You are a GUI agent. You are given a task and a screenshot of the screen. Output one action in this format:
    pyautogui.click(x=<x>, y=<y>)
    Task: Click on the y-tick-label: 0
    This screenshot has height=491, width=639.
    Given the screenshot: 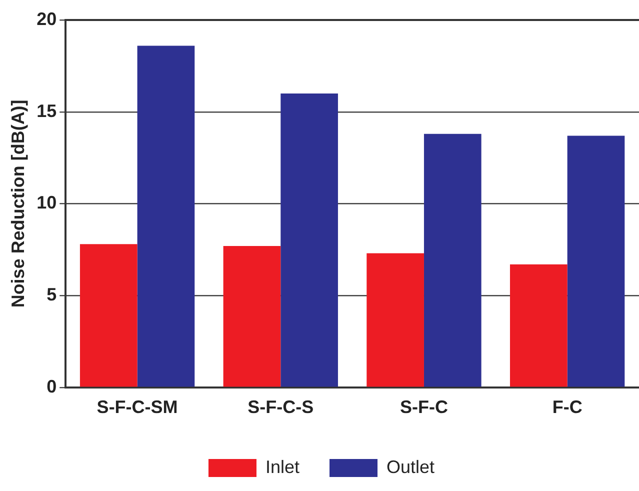 What is the action you would take?
    pyautogui.click(x=51, y=386)
    